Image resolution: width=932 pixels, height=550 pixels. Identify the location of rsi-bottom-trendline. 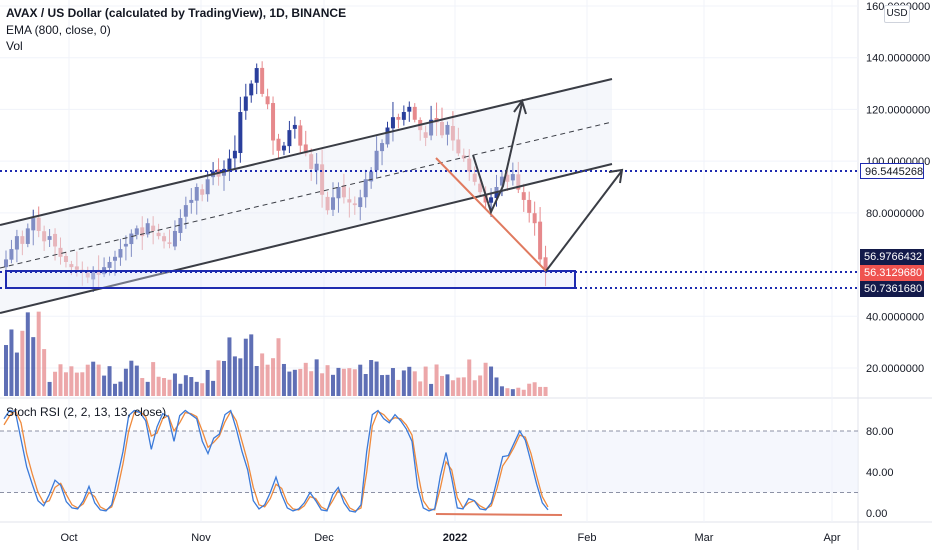
(499, 514).